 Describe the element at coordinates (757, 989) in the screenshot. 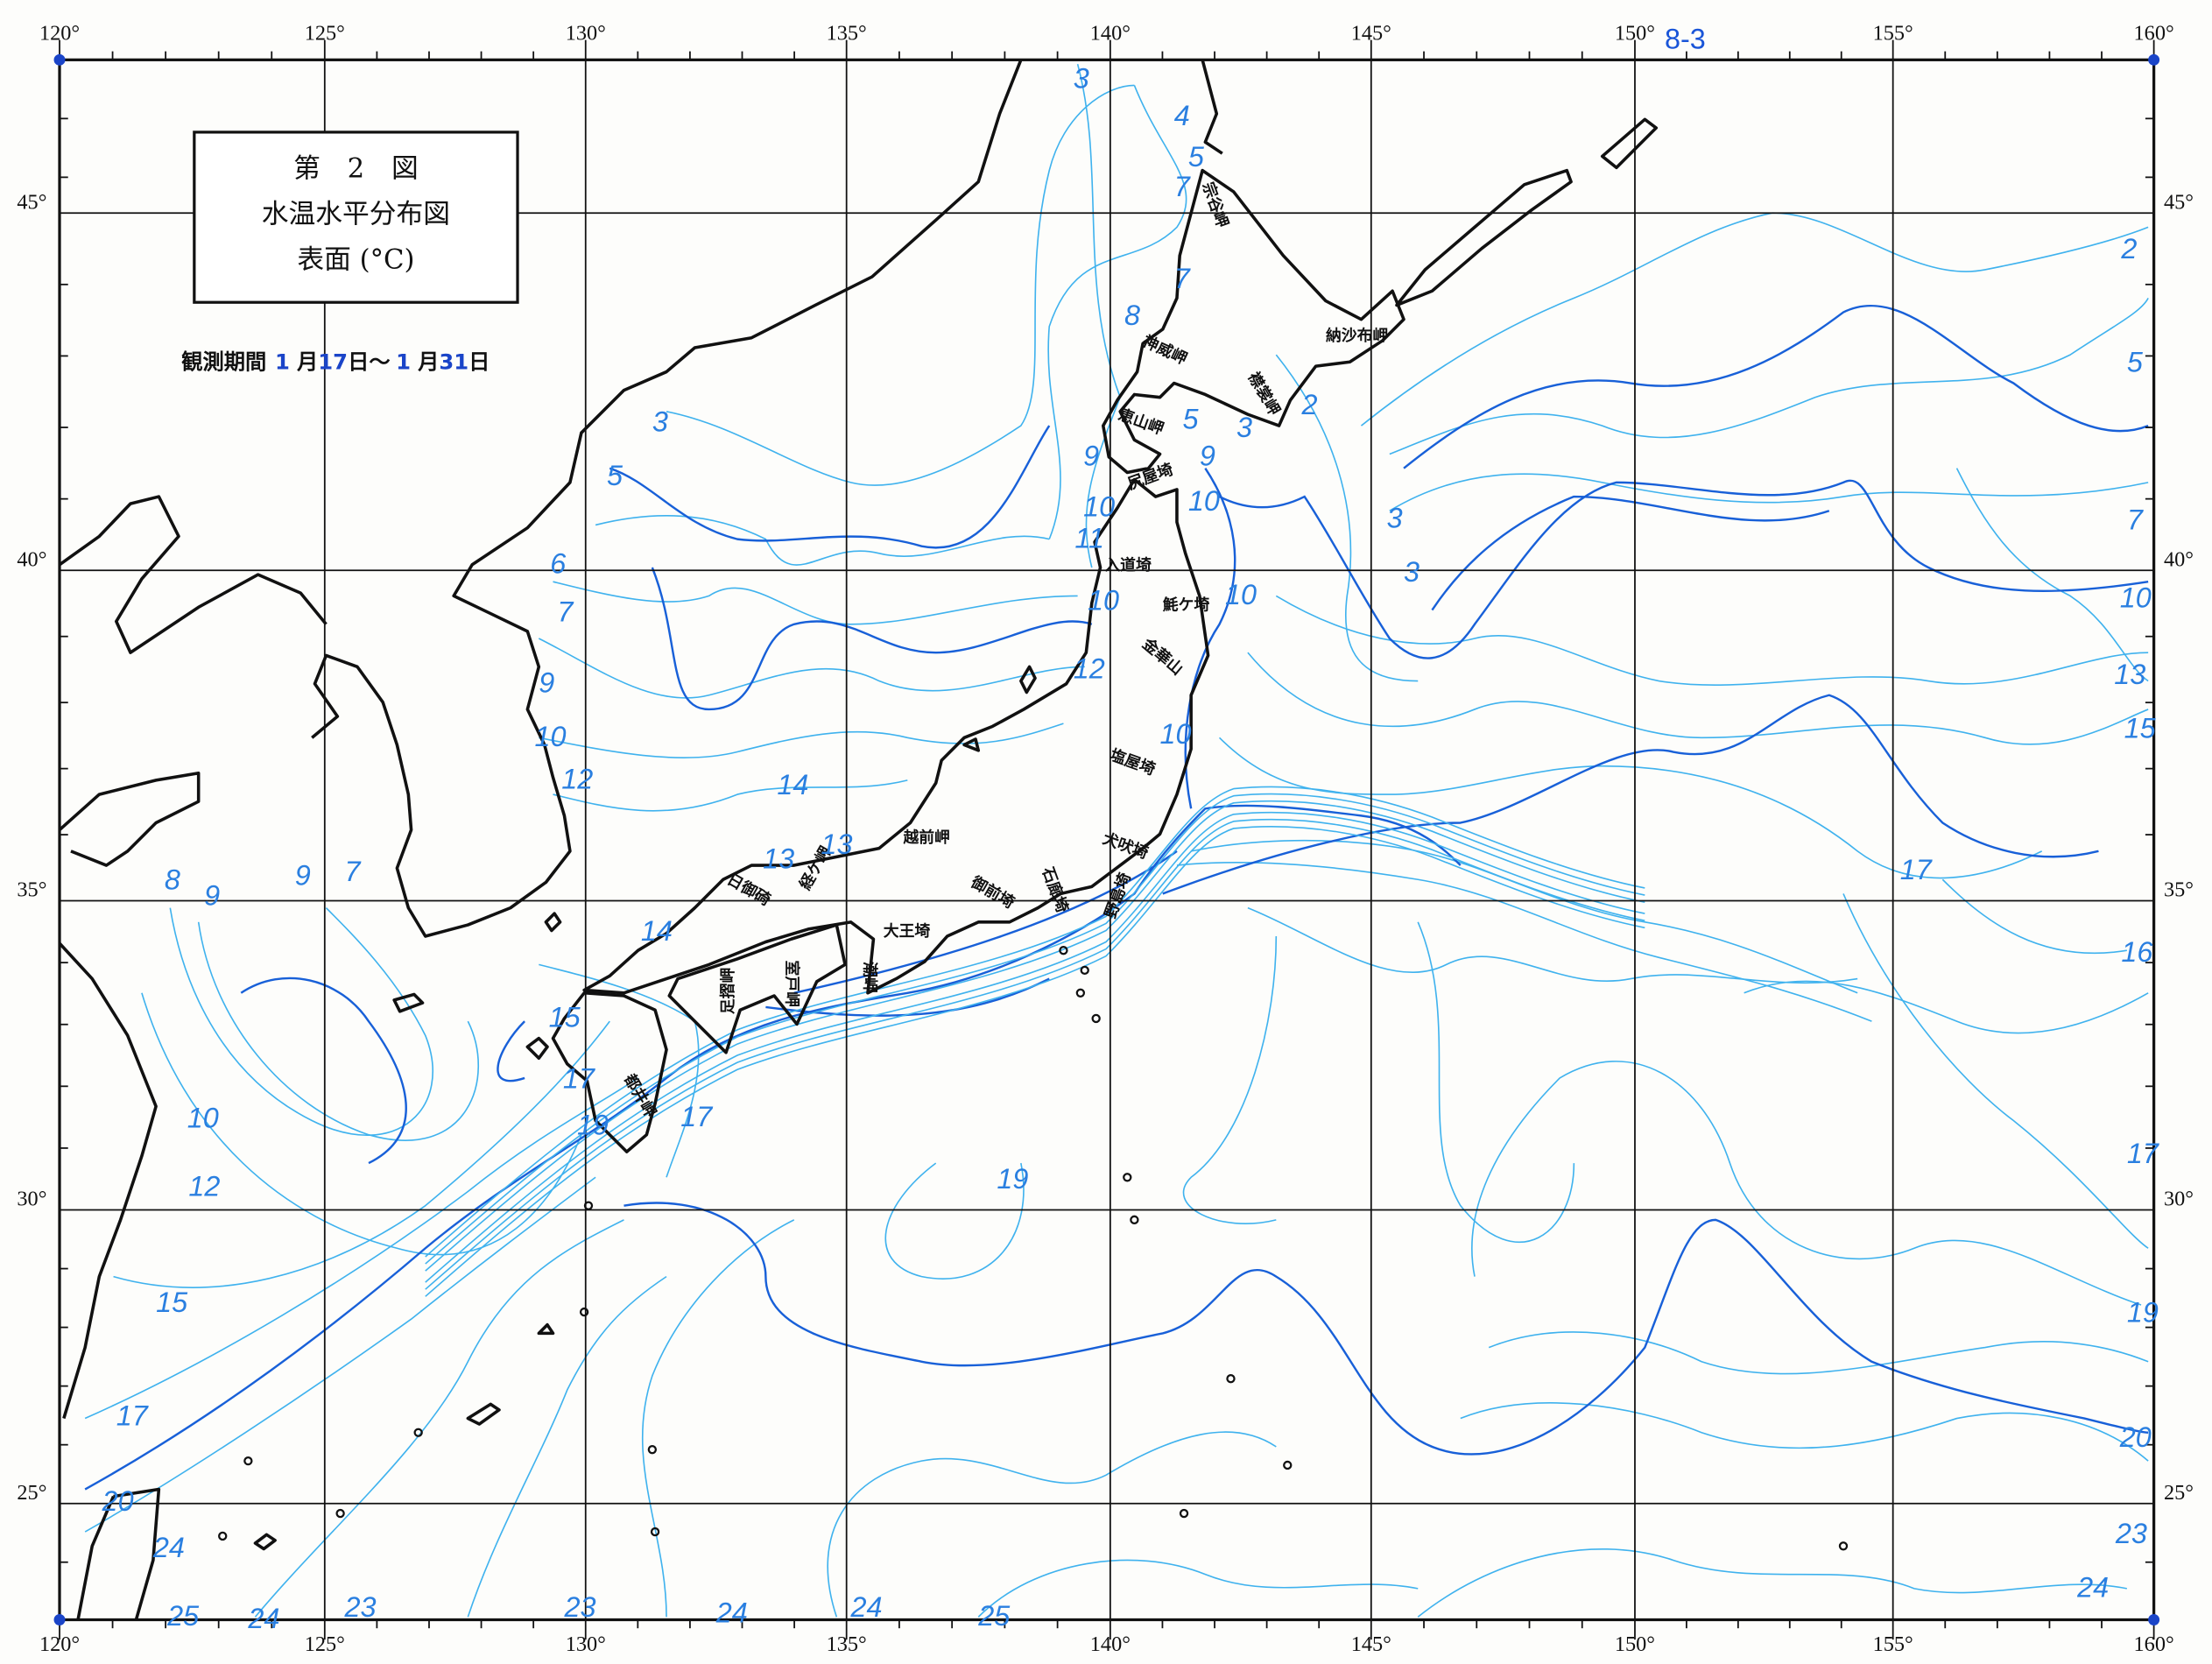

I see `coast-shikoku` at that location.